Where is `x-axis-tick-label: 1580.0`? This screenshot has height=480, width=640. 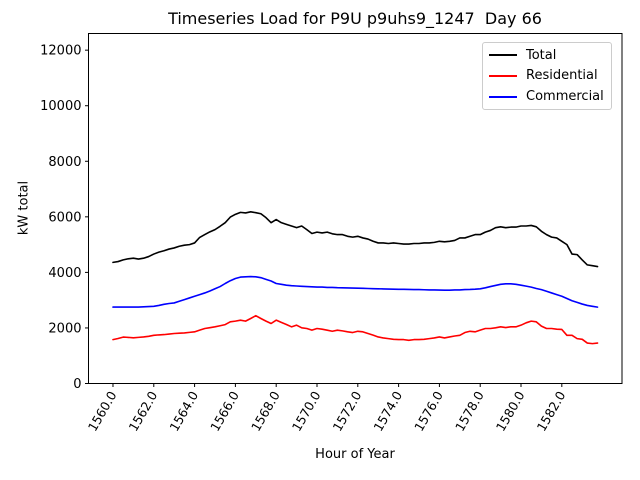 x-axis-tick-label: 1580.0 is located at coordinates (510, 410).